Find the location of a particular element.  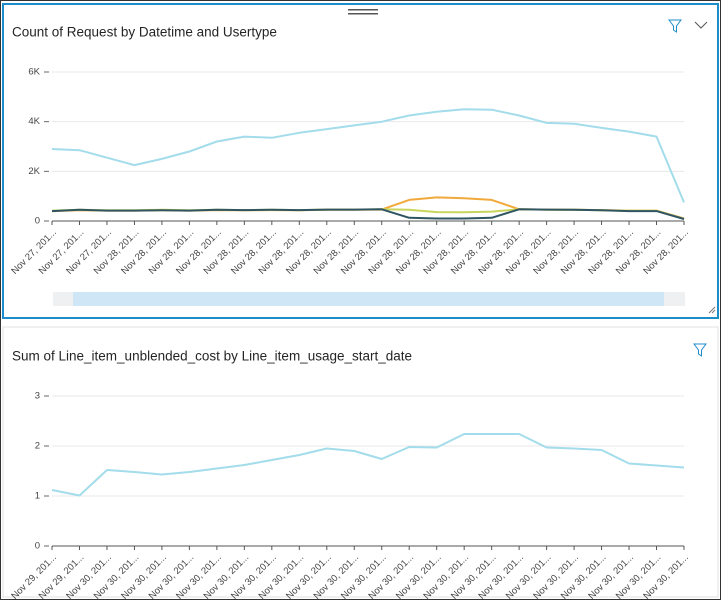

y-tick-label: 4K is located at coordinates (34, 121).